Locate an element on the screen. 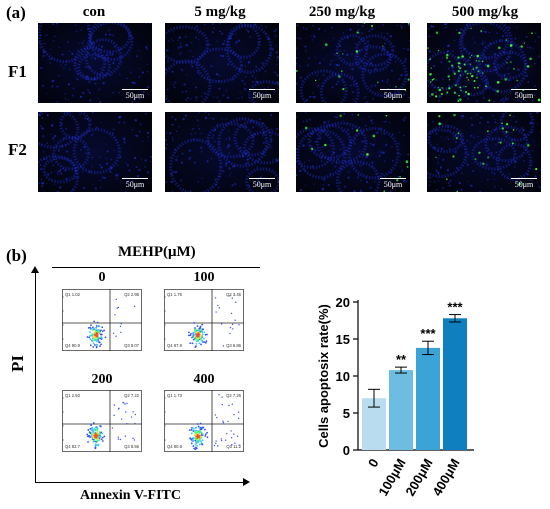  quadrant-label: Q2 2.98 is located at coordinates (132, 294).